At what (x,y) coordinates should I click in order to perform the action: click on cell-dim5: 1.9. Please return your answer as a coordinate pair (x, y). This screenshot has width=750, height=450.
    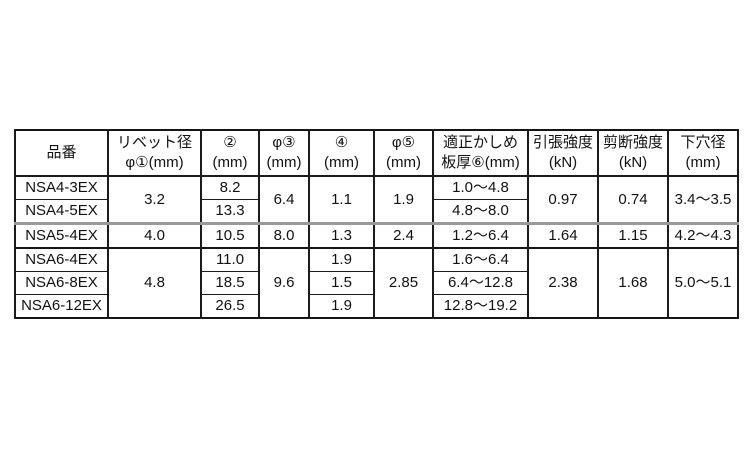
    Looking at the image, I should click on (403, 199).